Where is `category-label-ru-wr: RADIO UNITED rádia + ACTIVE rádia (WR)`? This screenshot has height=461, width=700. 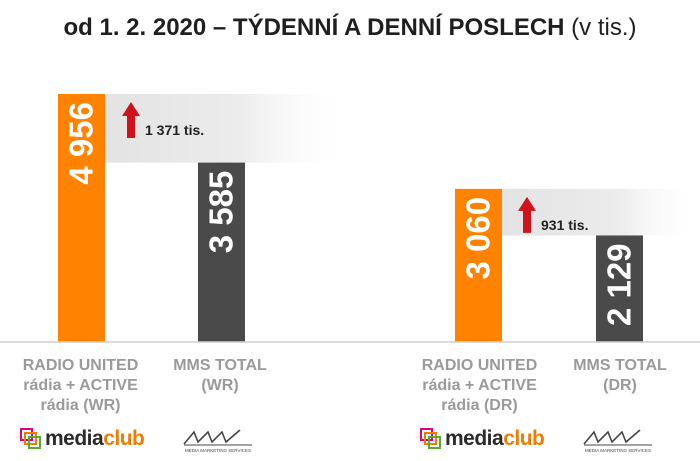
category-label-ru-wr: RADIO UNITED rádia + ACTIVE rádia (WR) is located at coordinates (80, 386).